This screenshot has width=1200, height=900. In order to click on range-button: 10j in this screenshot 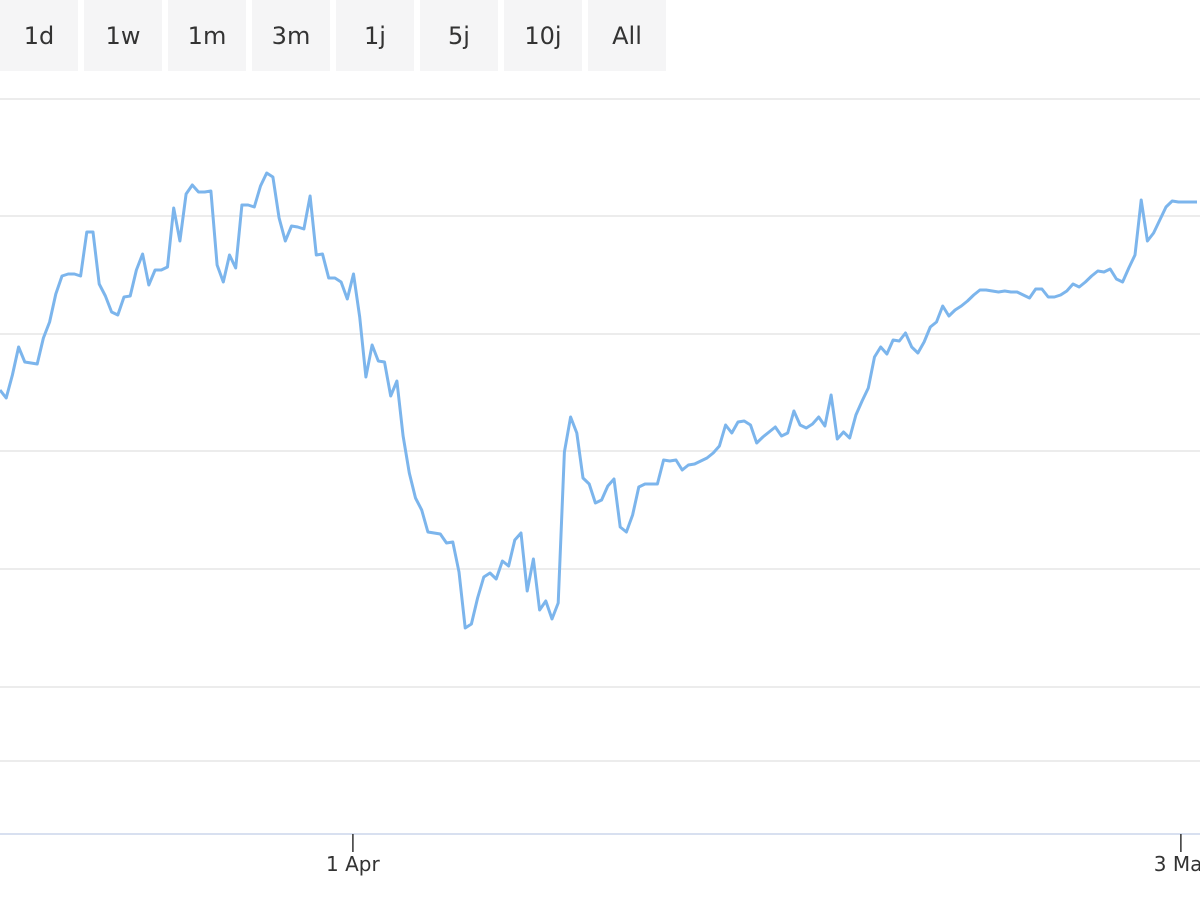, I will do `click(543, 35)`.